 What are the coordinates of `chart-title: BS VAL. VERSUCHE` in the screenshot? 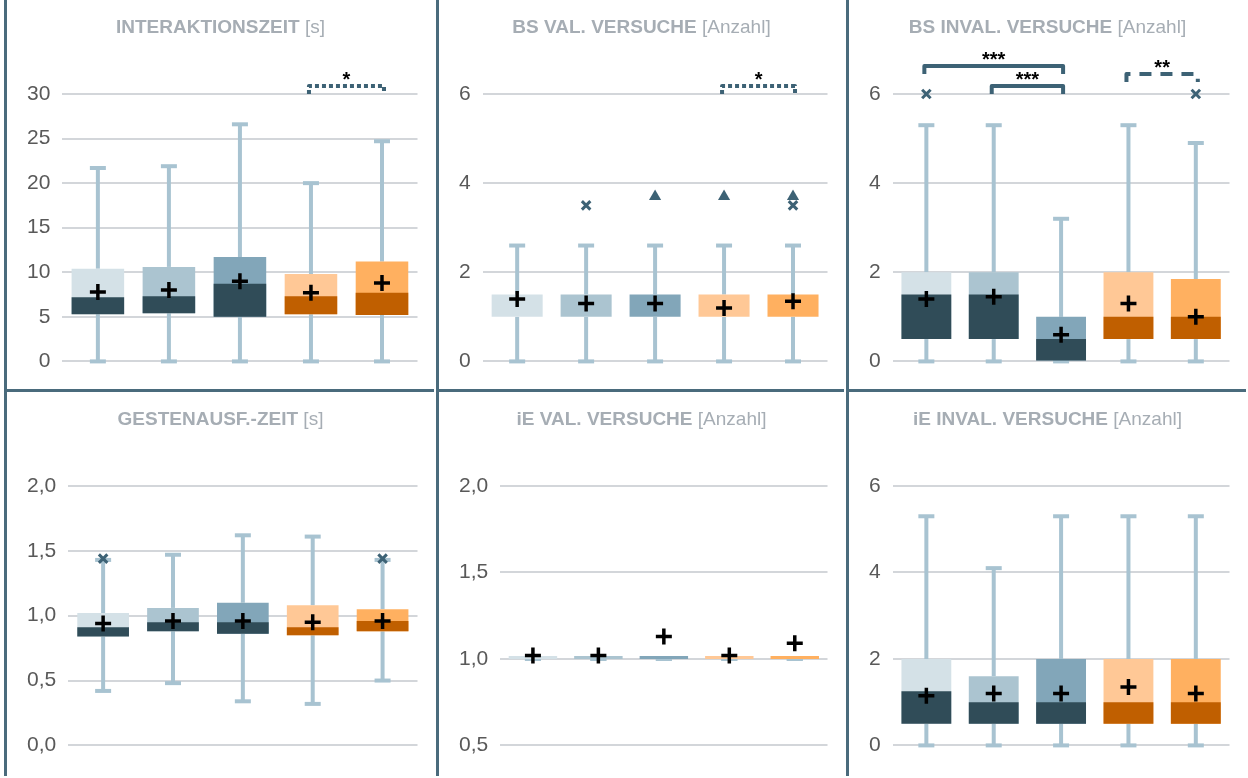 It's located at (604, 26).